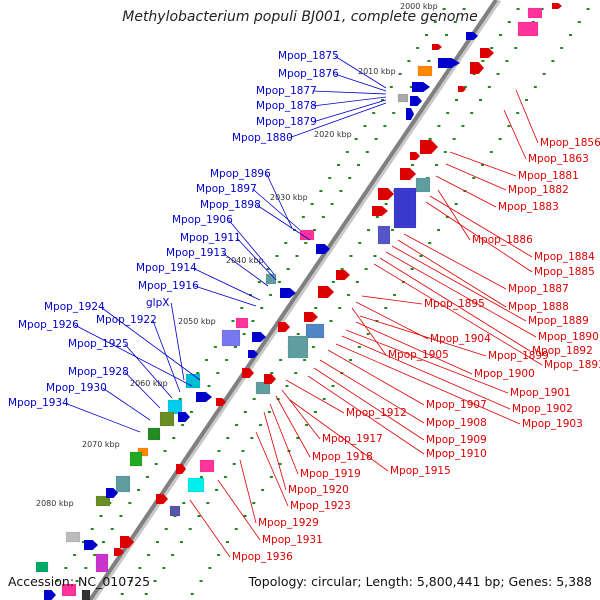  What do you see at coordinates (456, 440) in the screenshot?
I see `gene-label-right: Mpop_1909` at bounding box center [456, 440].